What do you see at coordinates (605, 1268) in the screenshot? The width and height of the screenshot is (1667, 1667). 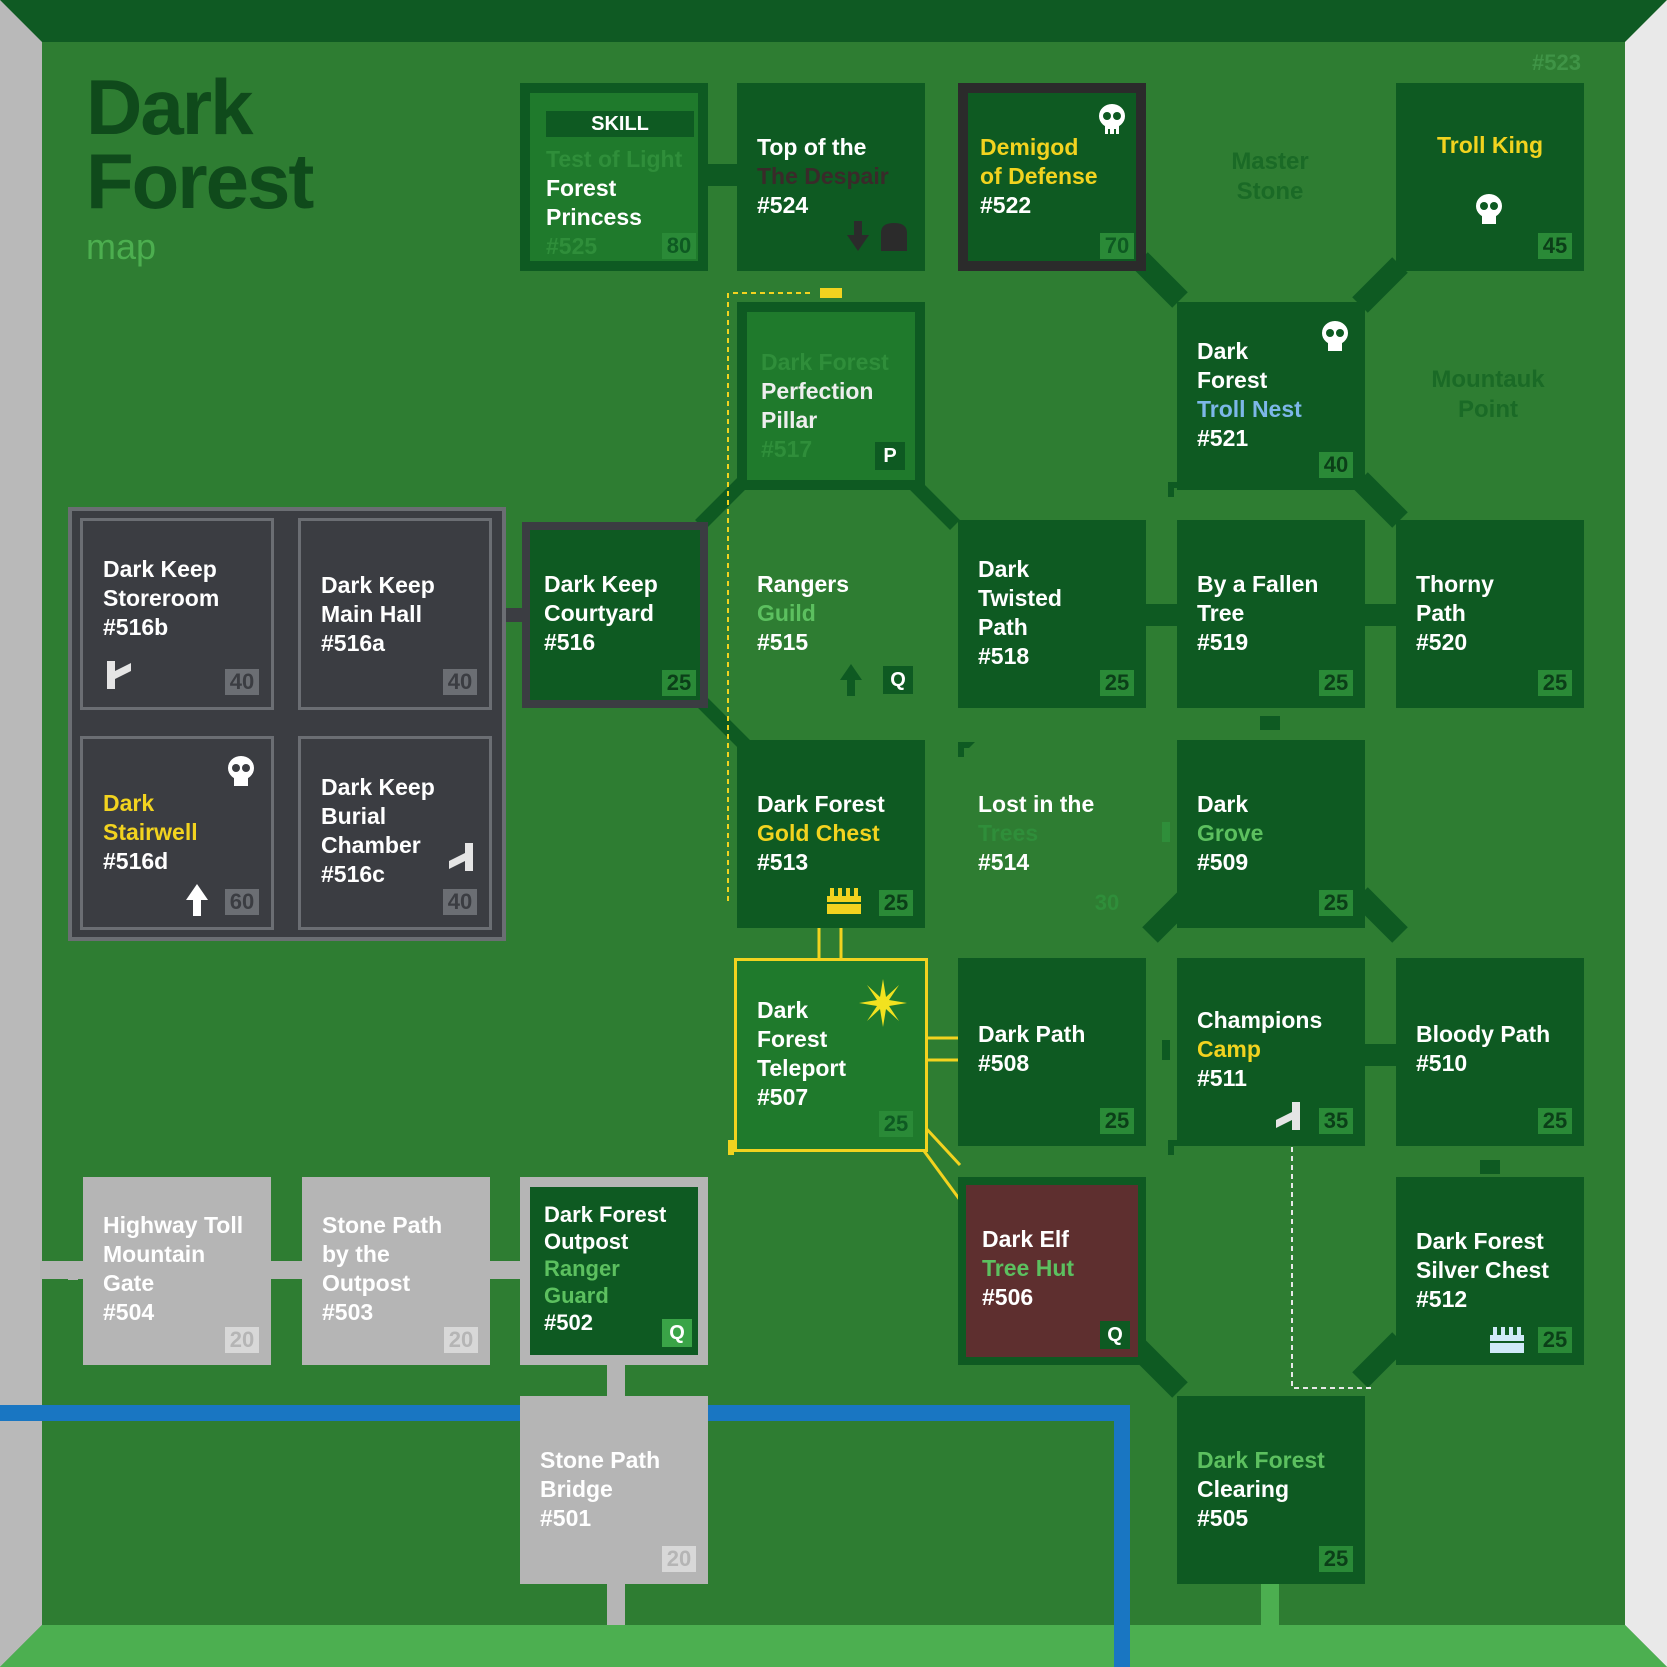 I see `room-502-name: Dark Forest Outpost Ranger Guard #502` at bounding box center [605, 1268].